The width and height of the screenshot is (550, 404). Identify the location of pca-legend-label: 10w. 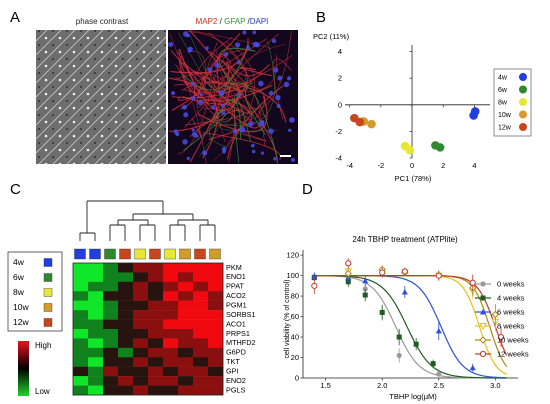
(505, 115).